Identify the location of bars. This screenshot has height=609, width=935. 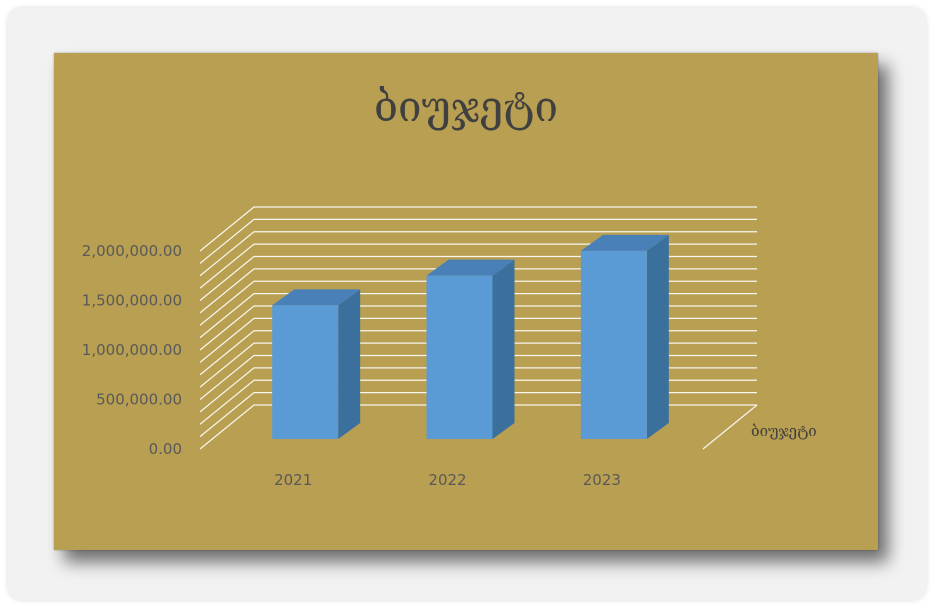
(470, 336).